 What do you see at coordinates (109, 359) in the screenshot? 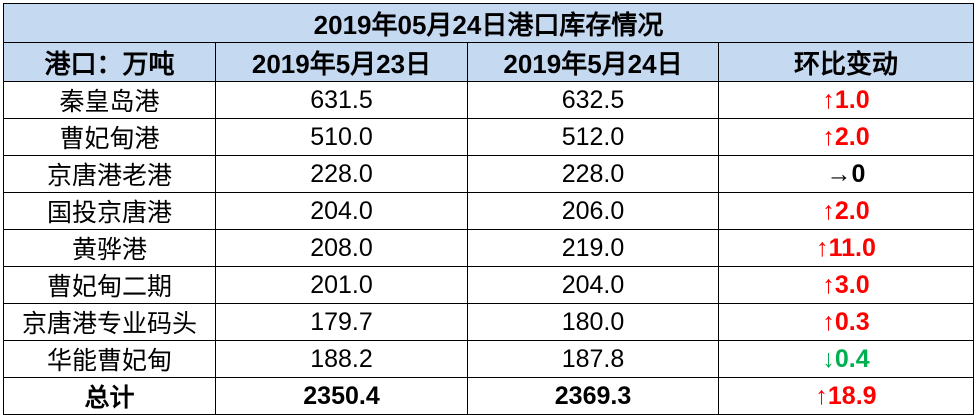
I see `cell: 华能曹妃甸` at bounding box center [109, 359].